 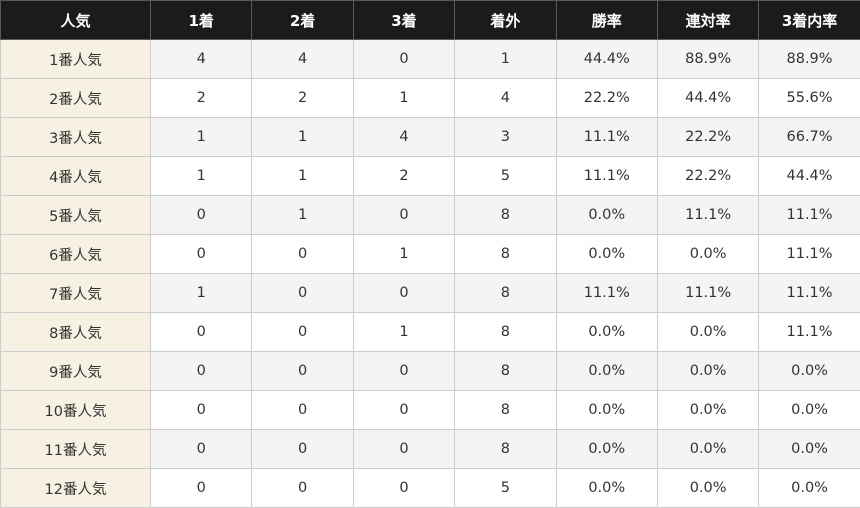 I want to click on row-label: 11番人気, so click(x=75, y=449).